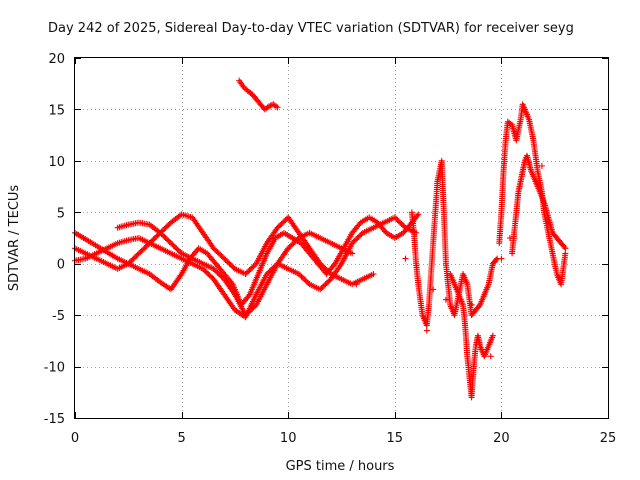  What do you see at coordinates (181, 438) in the screenshot?
I see `x-tick-label: 5` at bounding box center [181, 438].